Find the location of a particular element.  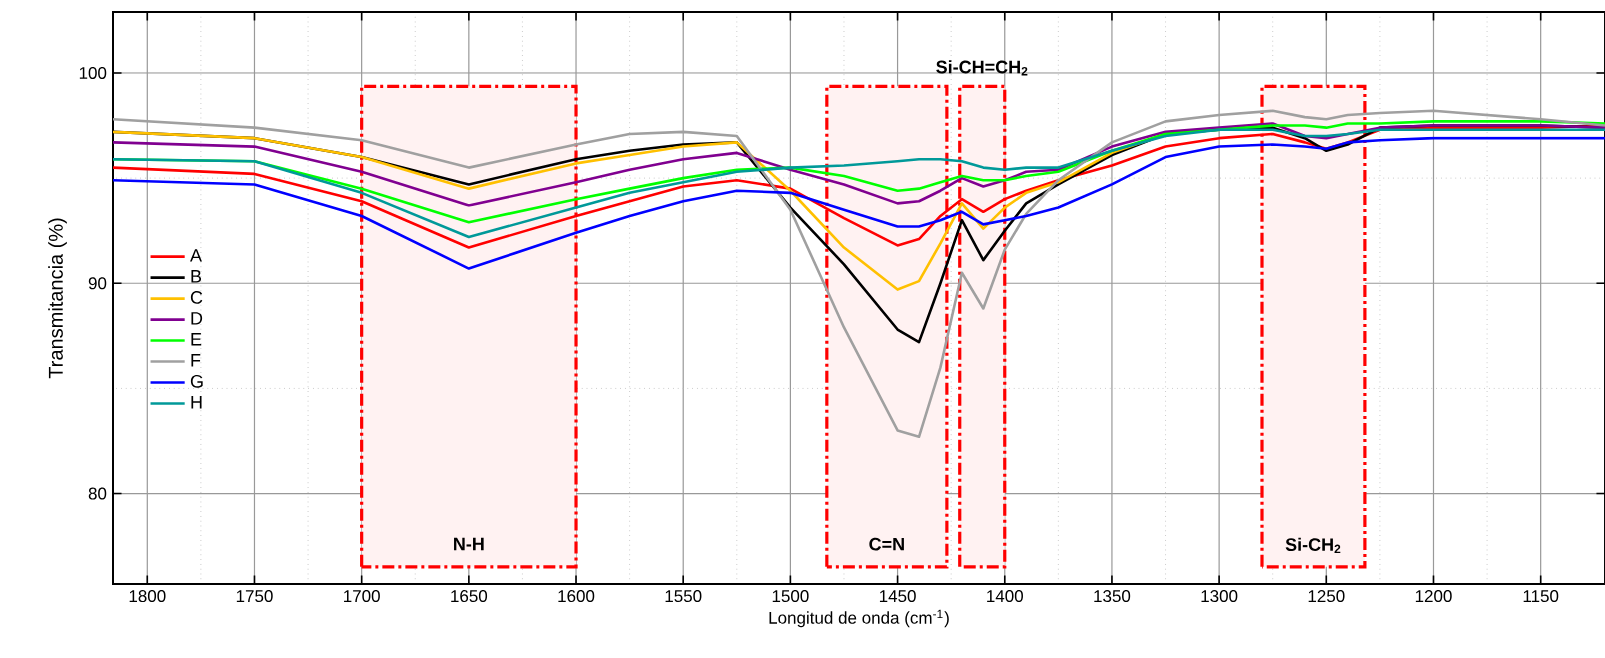

band-label: Si-CH=CH$_{2}$ is located at coordinates (982, 68).